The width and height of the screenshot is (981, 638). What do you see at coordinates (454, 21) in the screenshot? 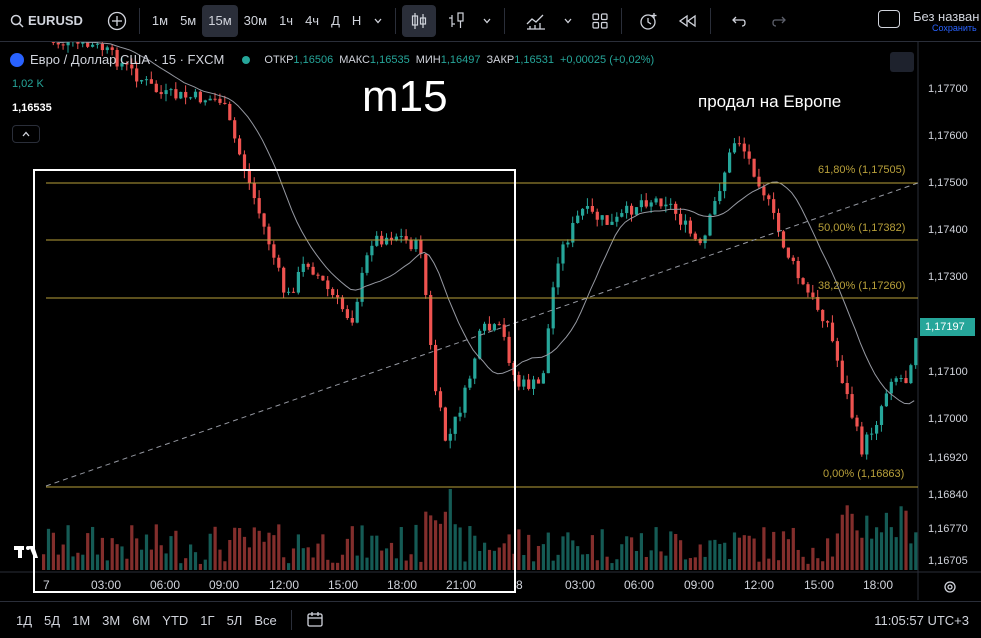
I see `bars-style-icon` at bounding box center [454, 21].